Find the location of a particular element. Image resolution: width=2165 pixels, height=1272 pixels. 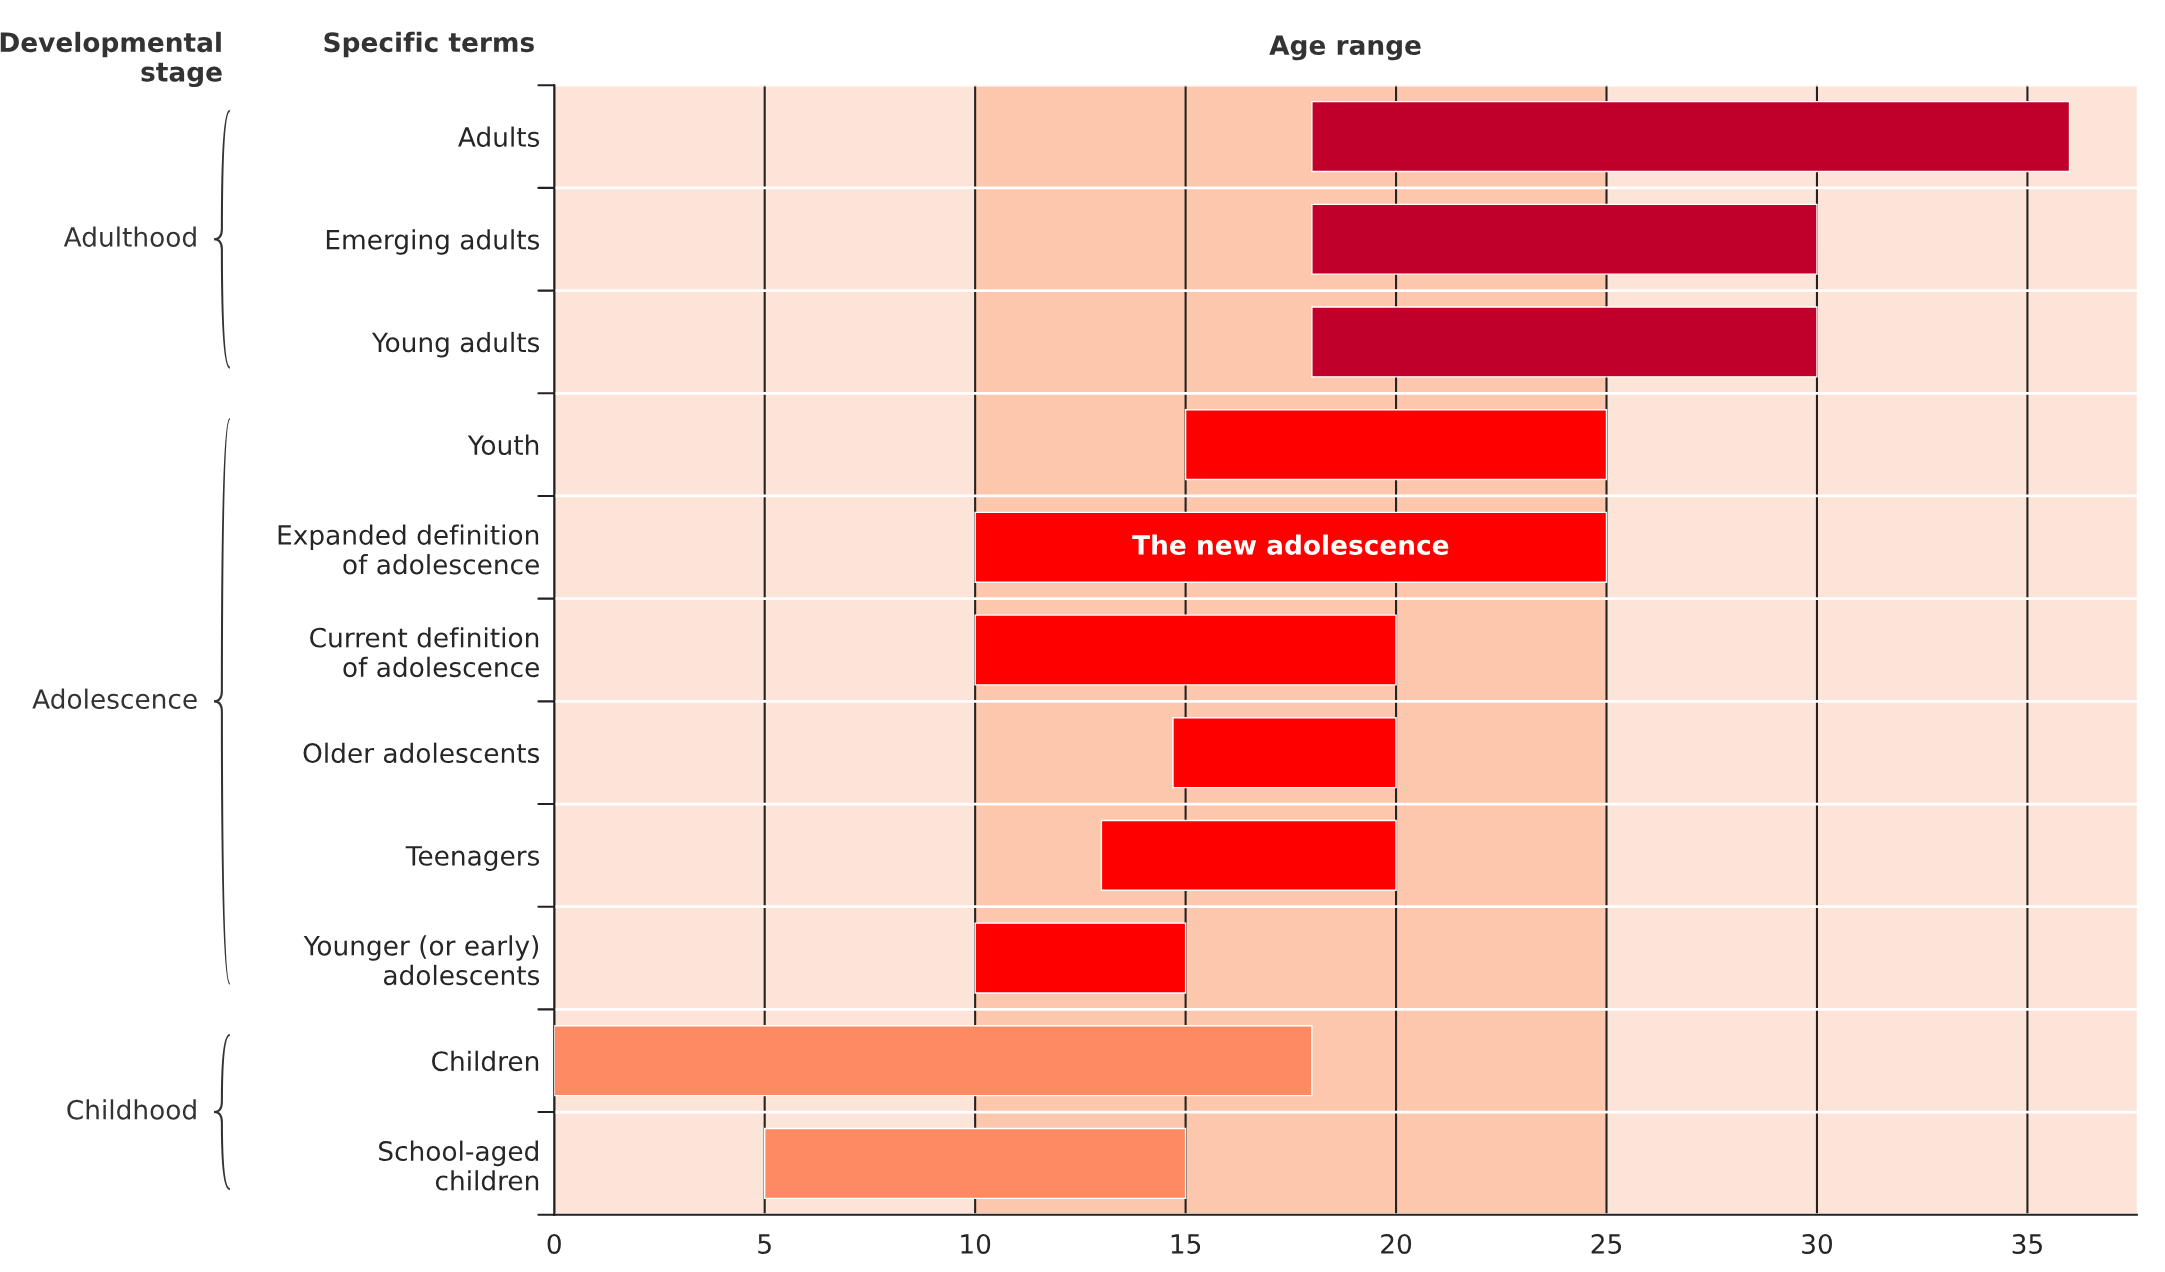

text: Adulthood is located at coordinates (129, 236).